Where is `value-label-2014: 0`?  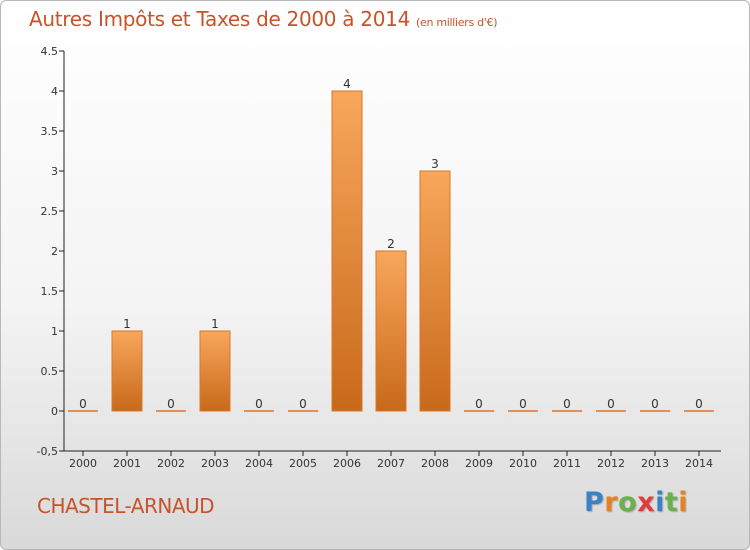 value-label-2014: 0 is located at coordinates (699, 404).